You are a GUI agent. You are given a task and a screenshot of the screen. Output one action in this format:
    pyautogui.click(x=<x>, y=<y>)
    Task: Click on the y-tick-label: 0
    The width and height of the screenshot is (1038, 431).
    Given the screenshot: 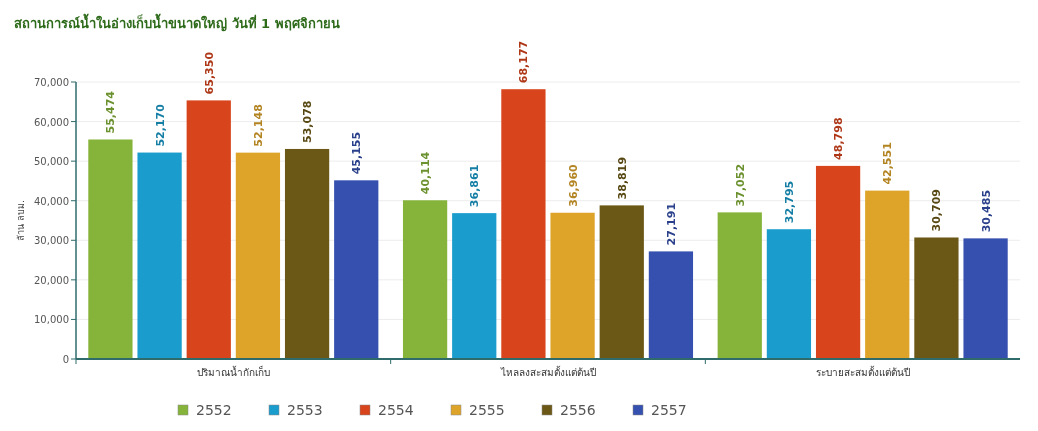 What is the action you would take?
    pyautogui.click(x=65, y=359)
    